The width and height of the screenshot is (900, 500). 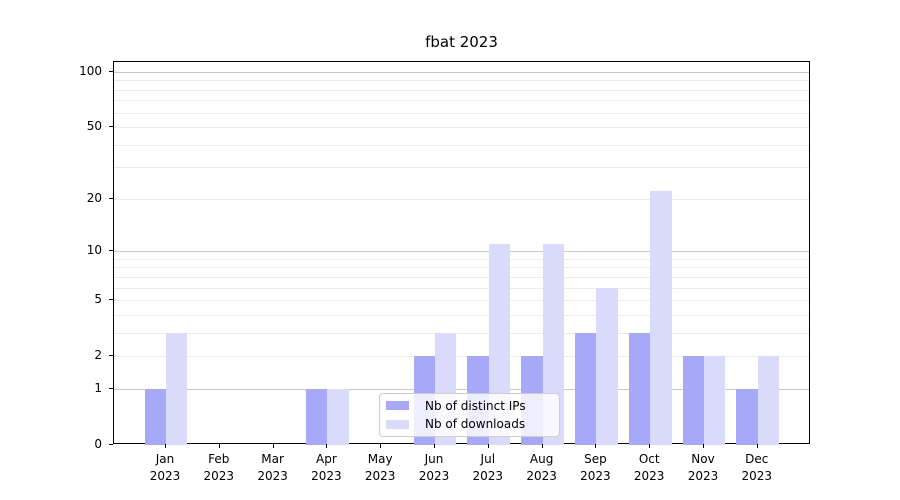 I want to click on y-tick-label-10: 10, so click(x=94, y=250).